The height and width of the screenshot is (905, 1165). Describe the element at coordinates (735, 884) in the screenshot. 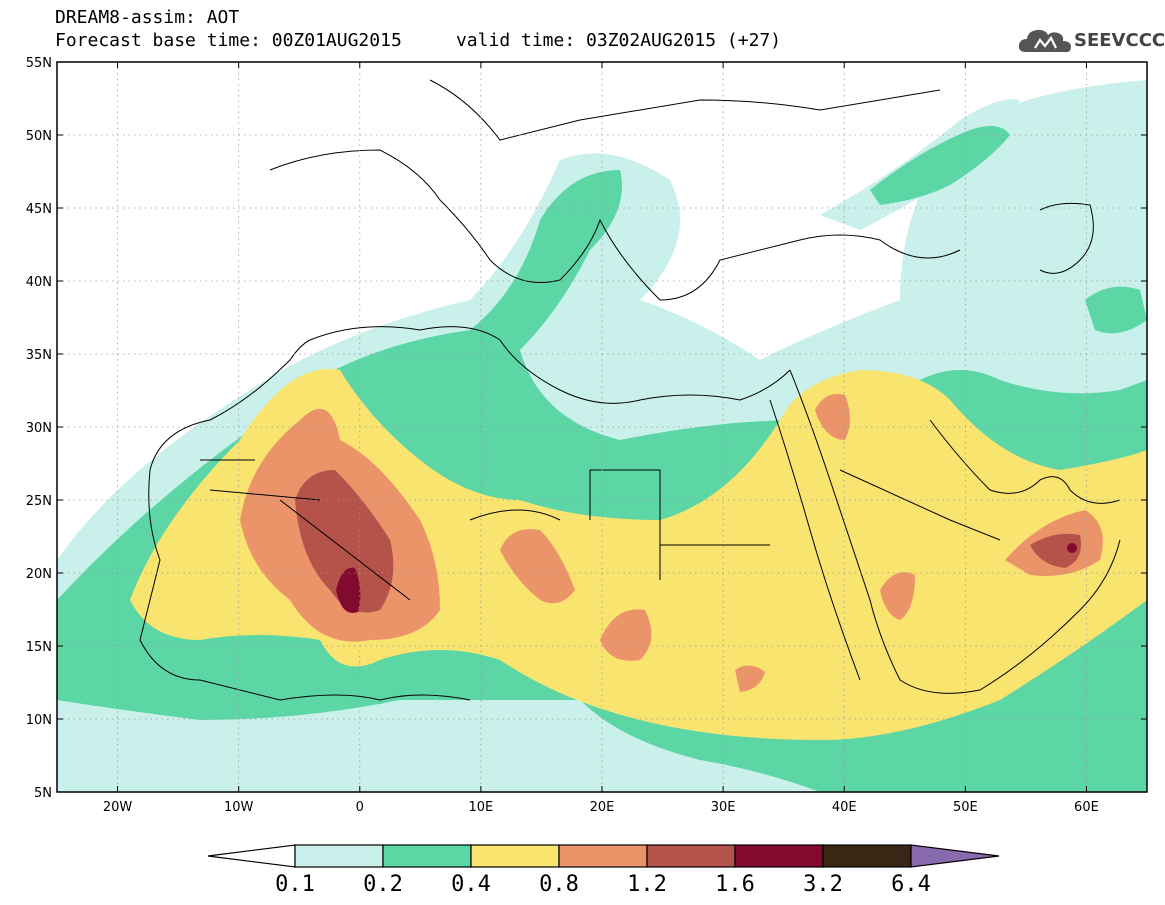

I see `colorbar-label: 1.6` at that location.